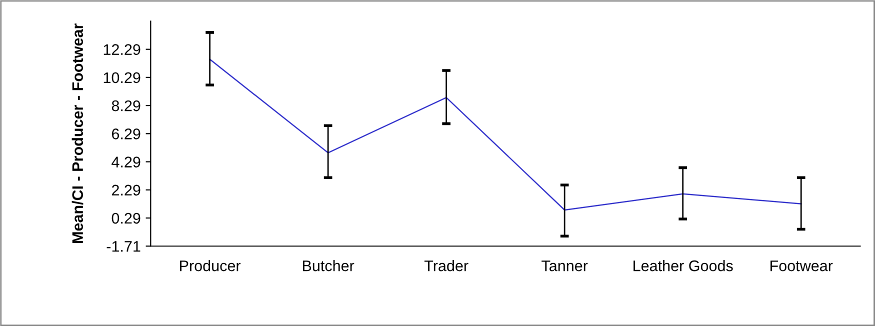 The image size is (876, 326). I want to click on y-tick-label: 2.29, so click(126, 190).